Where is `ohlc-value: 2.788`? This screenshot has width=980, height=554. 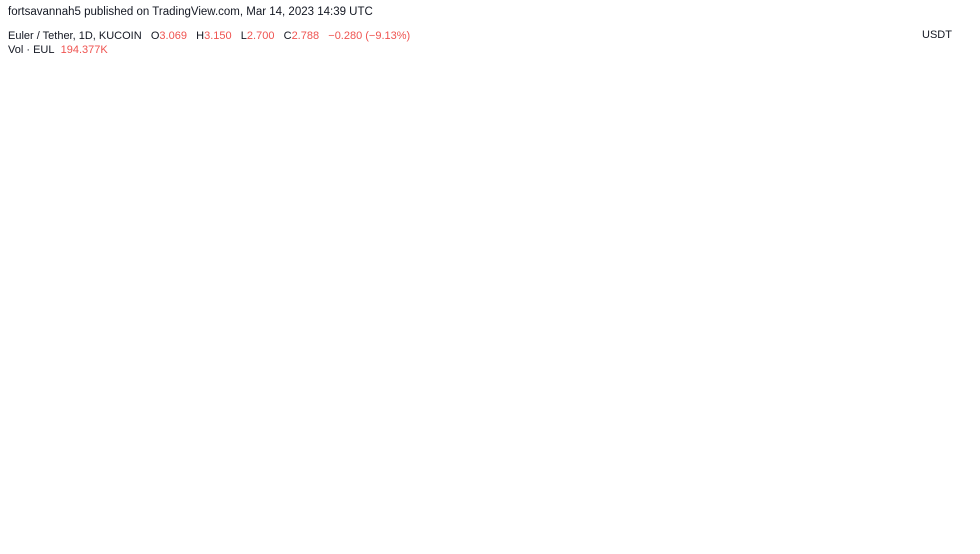
ohlc-value: 2.788 is located at coordinates (305, 36).